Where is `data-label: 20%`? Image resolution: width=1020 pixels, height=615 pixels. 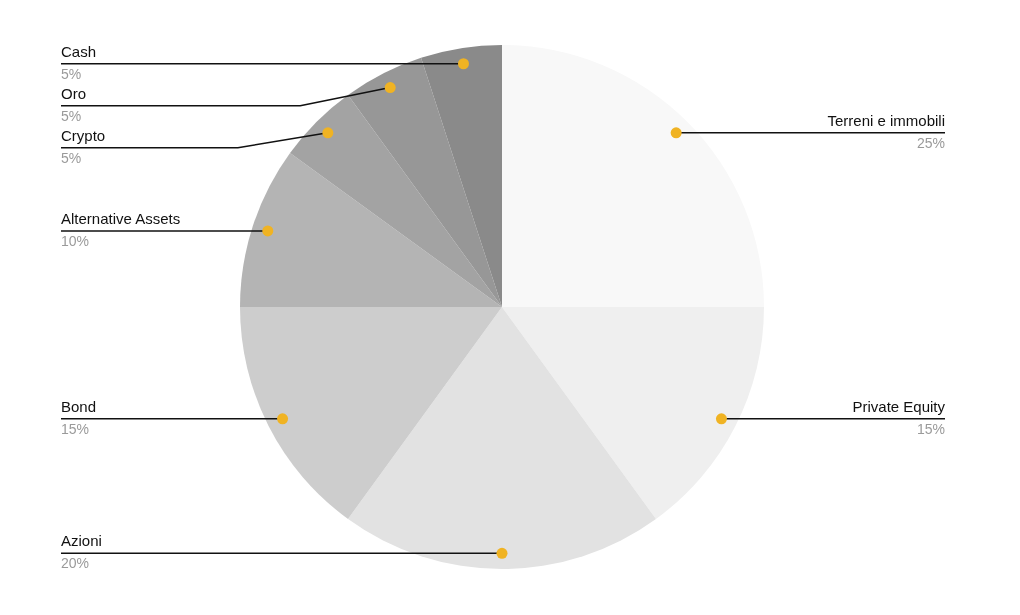 data-label: 20% is located at coordinates (75, 563).